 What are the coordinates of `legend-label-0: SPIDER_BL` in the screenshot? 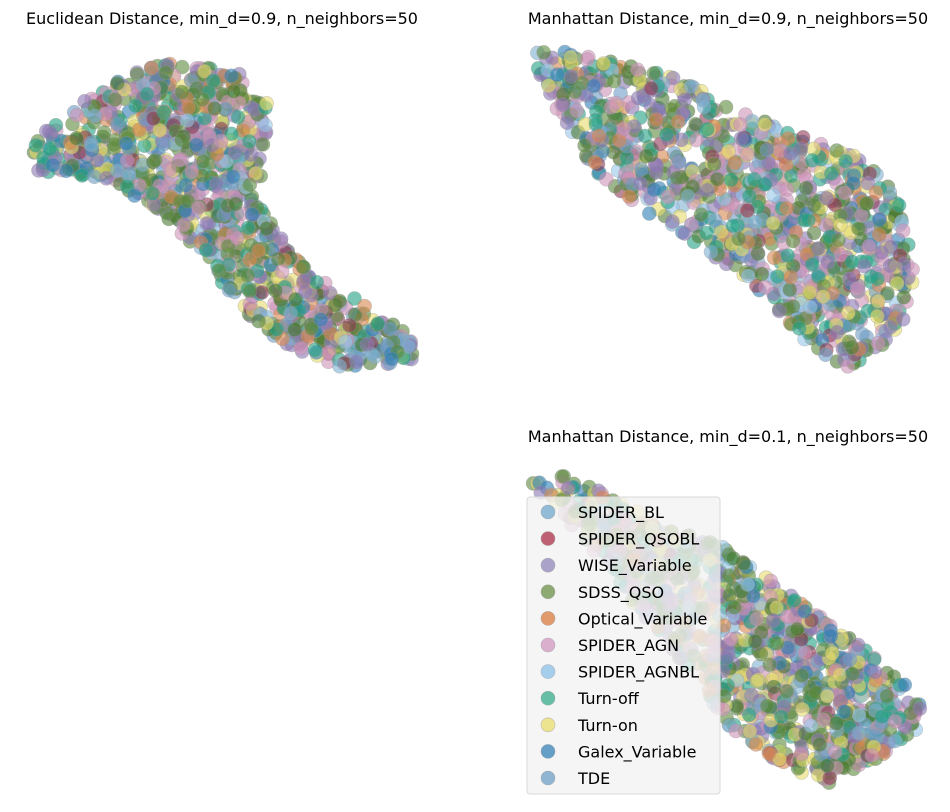 It's located at (621, 513).